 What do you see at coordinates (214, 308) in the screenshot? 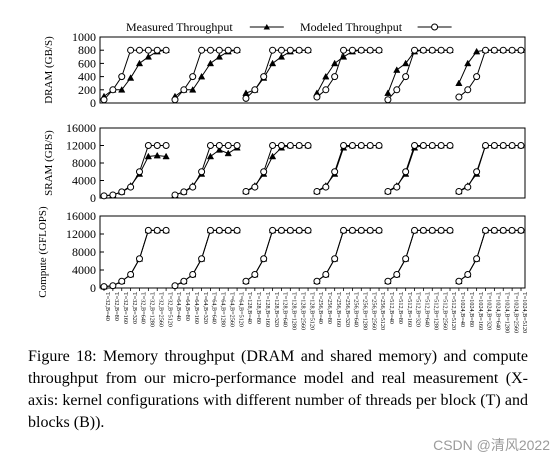
I see `x-tick-label: T=64,B=640` at bounding box center [214, 308].